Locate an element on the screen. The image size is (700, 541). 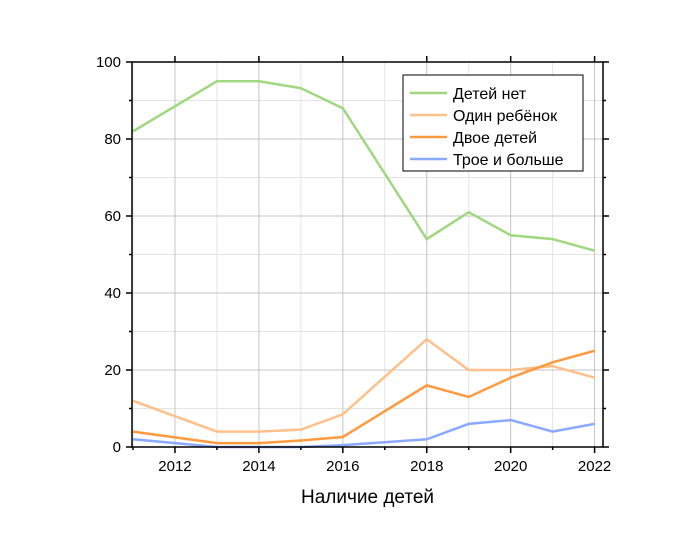
x-axis-label: Наличие детей is located at coordinates (367, 497).